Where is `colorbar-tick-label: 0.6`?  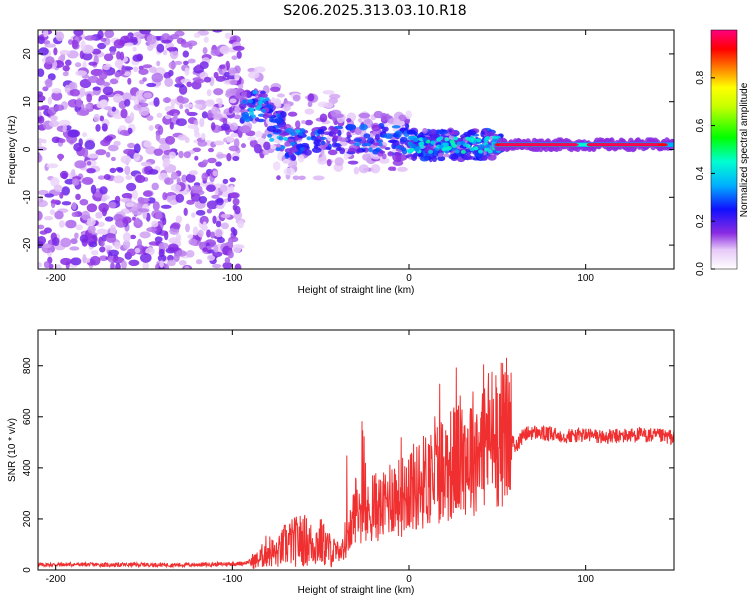
colorbar-tick-label: 0.6 is located at coordinates (700, 125).